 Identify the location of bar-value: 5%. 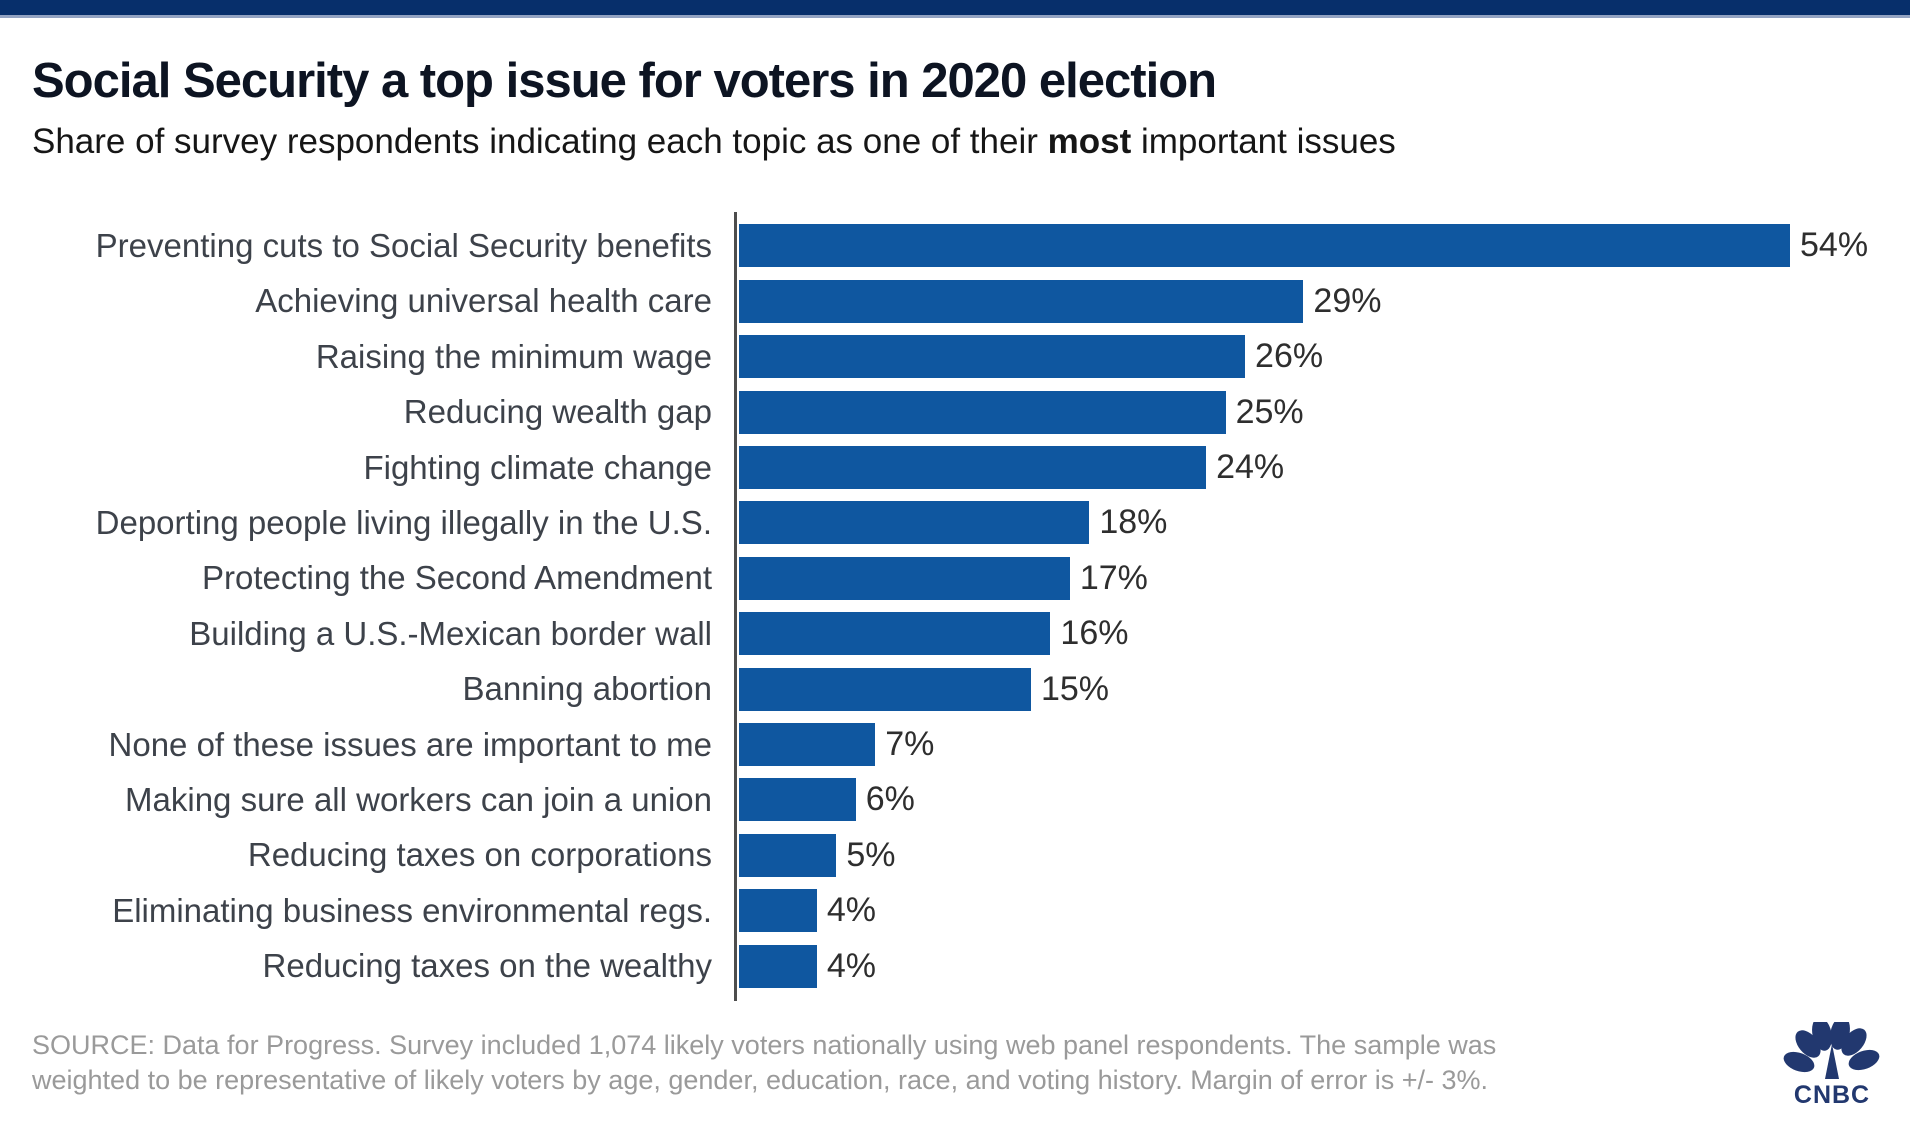
(871, 854).